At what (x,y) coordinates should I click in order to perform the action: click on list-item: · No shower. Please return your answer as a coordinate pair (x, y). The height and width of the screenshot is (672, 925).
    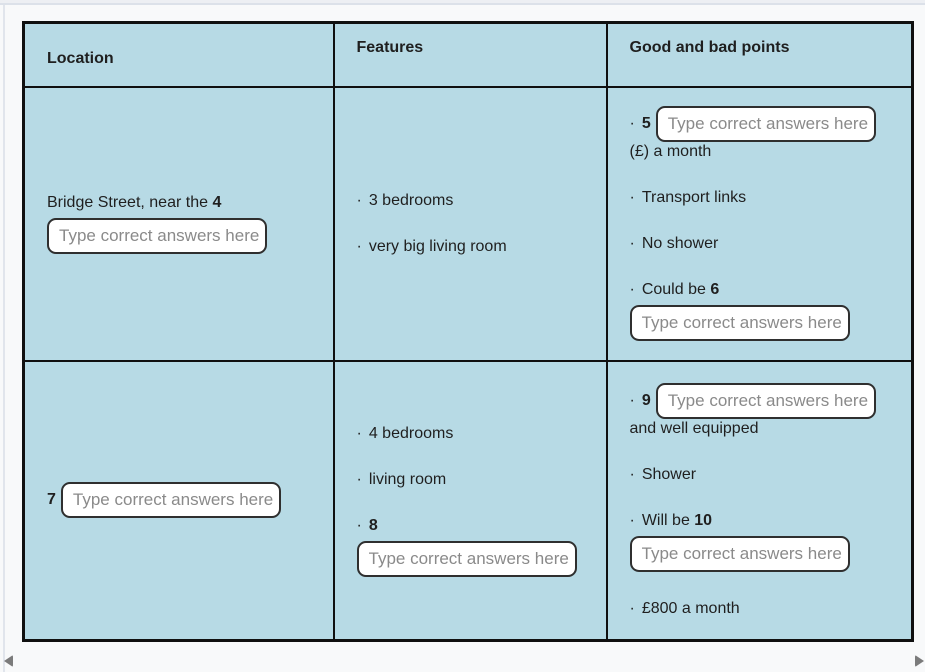
    Looking at the image, I should click on (762, 243).